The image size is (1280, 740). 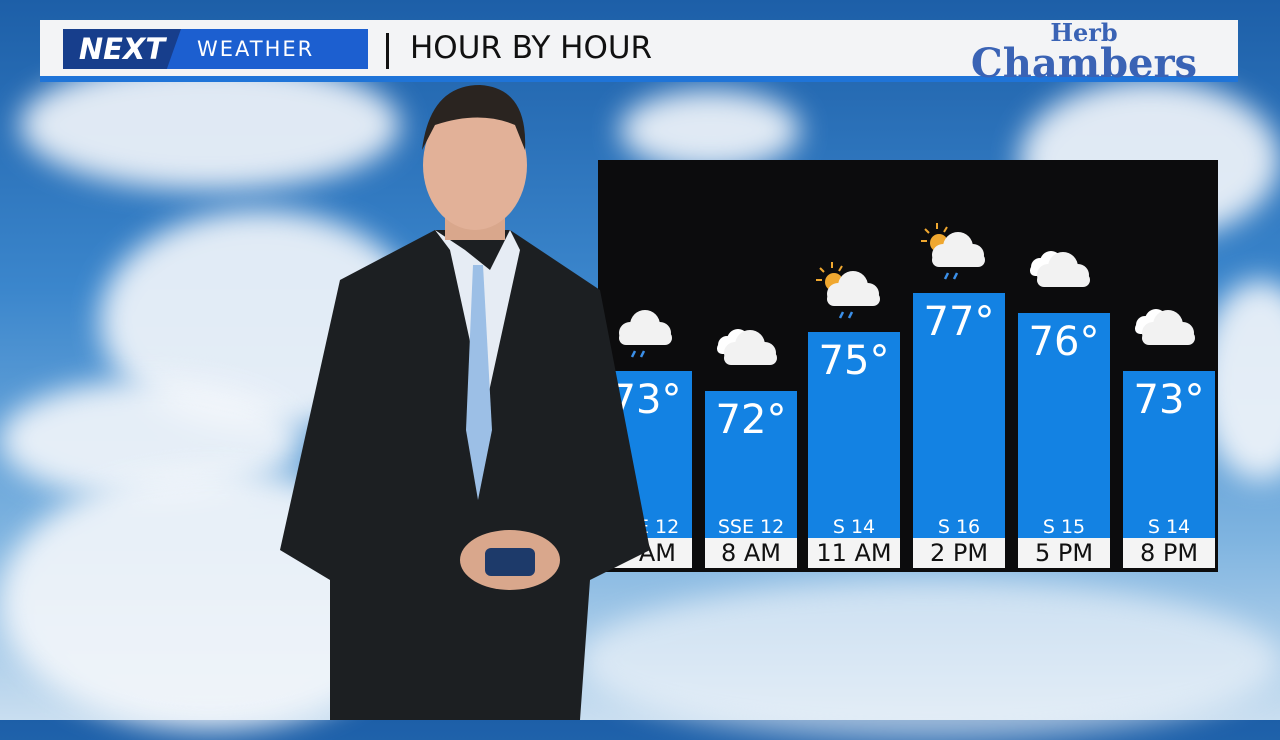 What do you see at coordinates (751, 464) in the screenshot?
I see `temperature-bar: 72°` at bounding box center [751, 464].